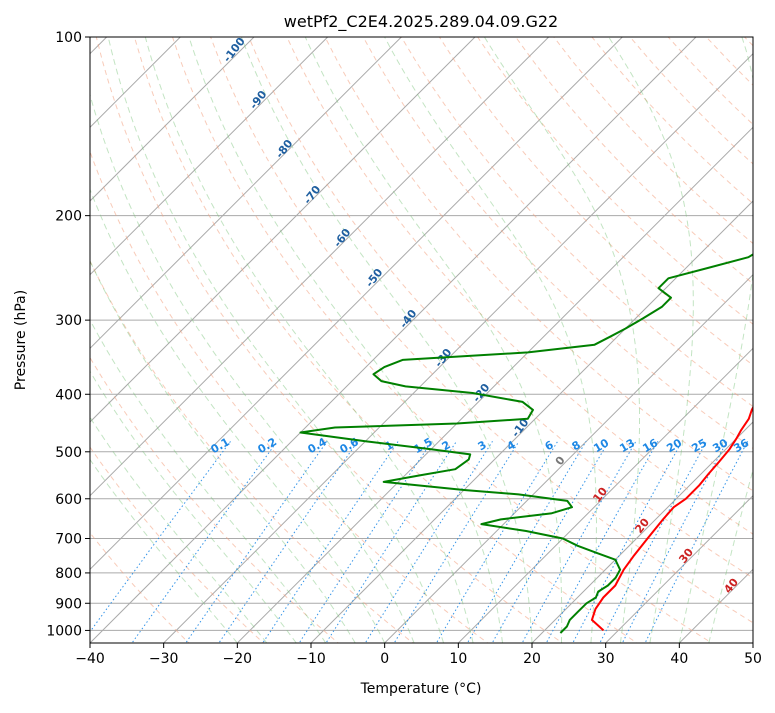  I want to click on x-tick-label: −10, so click(311, 659).